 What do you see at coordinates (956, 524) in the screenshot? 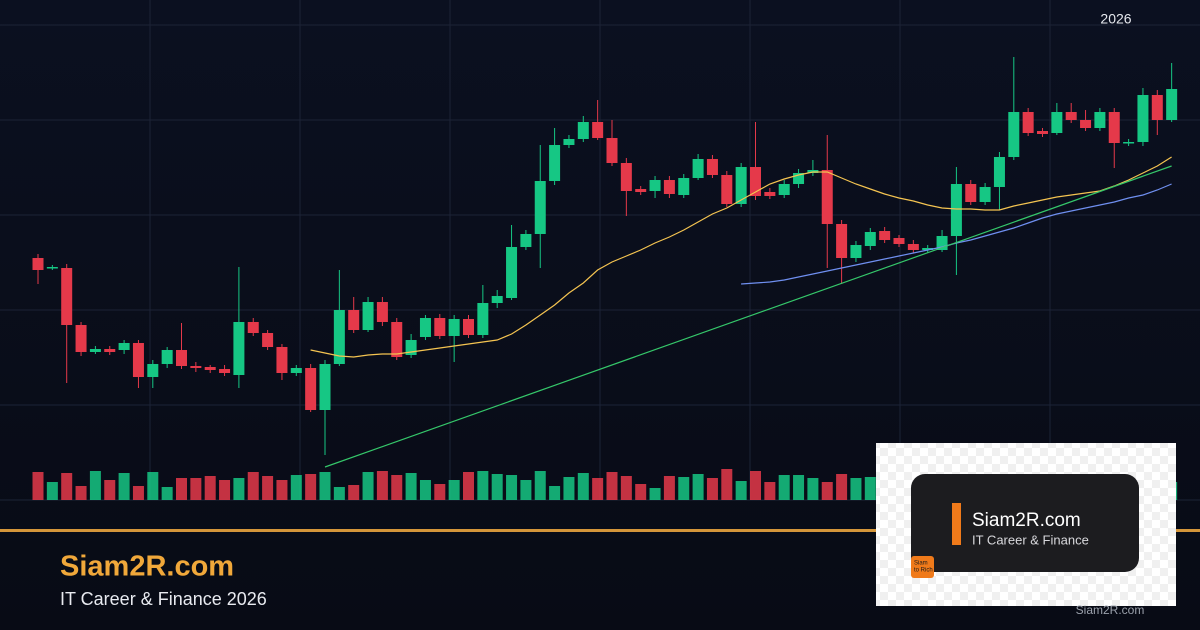
I see `logo-bar` at bounding box center [956, 524].